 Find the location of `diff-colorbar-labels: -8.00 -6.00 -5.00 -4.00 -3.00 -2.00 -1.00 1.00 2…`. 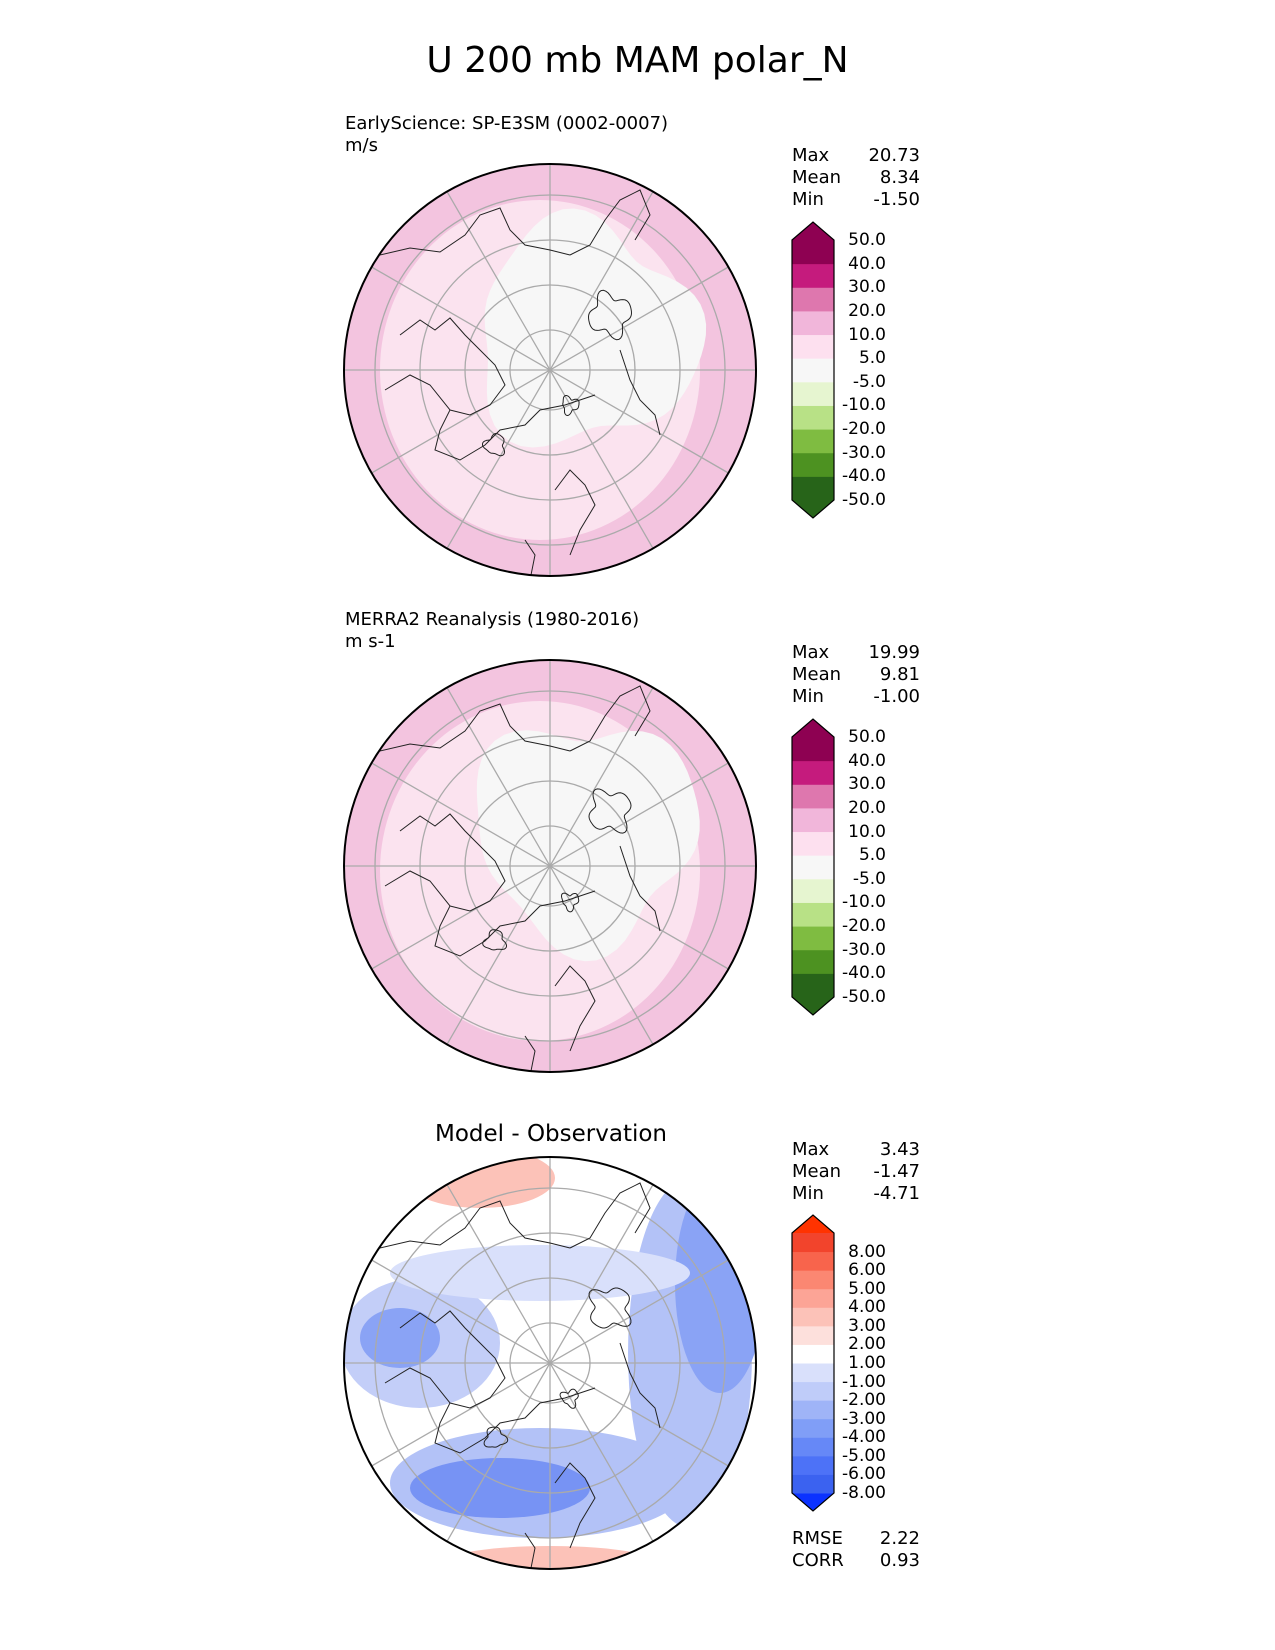

diff-colorbar-labels: -8.00 -6.00 -5.00 -4.00 -3.00 -2.00 -1.00 1.00 2… is located at coordinates (861, 1363).